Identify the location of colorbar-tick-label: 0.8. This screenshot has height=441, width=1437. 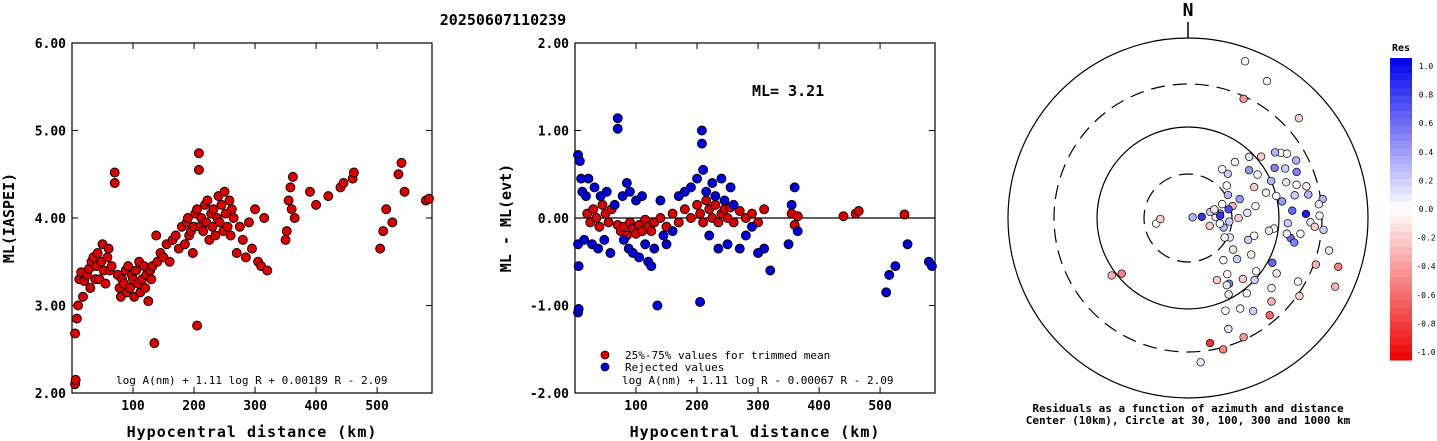
(1426, 95).